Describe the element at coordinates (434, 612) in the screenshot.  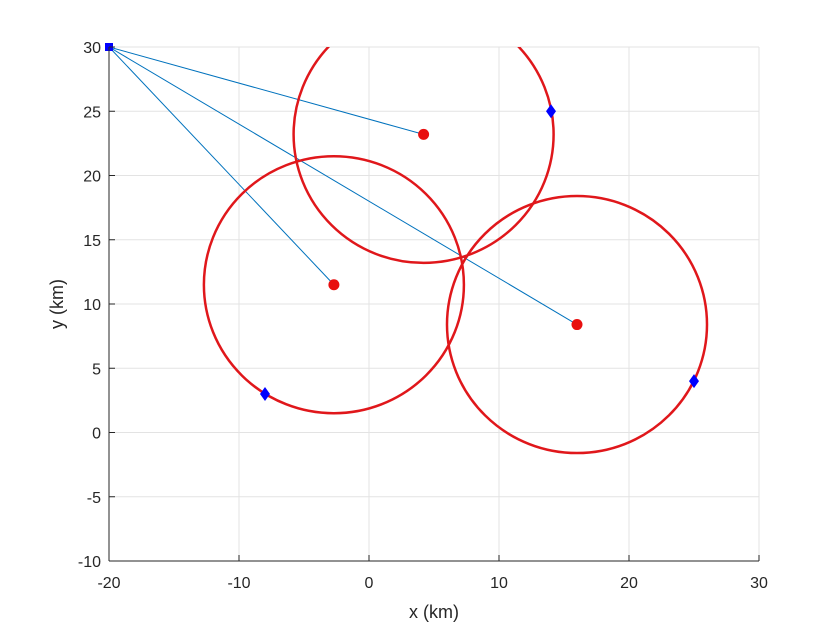
I see `x-axis-label: x (km)` at that location.